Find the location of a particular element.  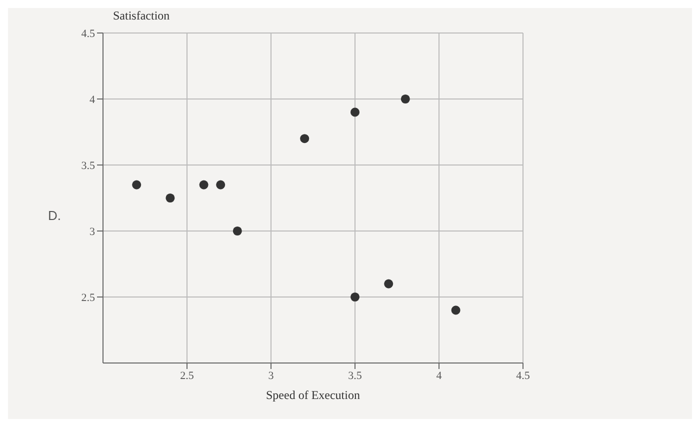

y-tick-label: 4.5 is located at coordinates (88, 34).